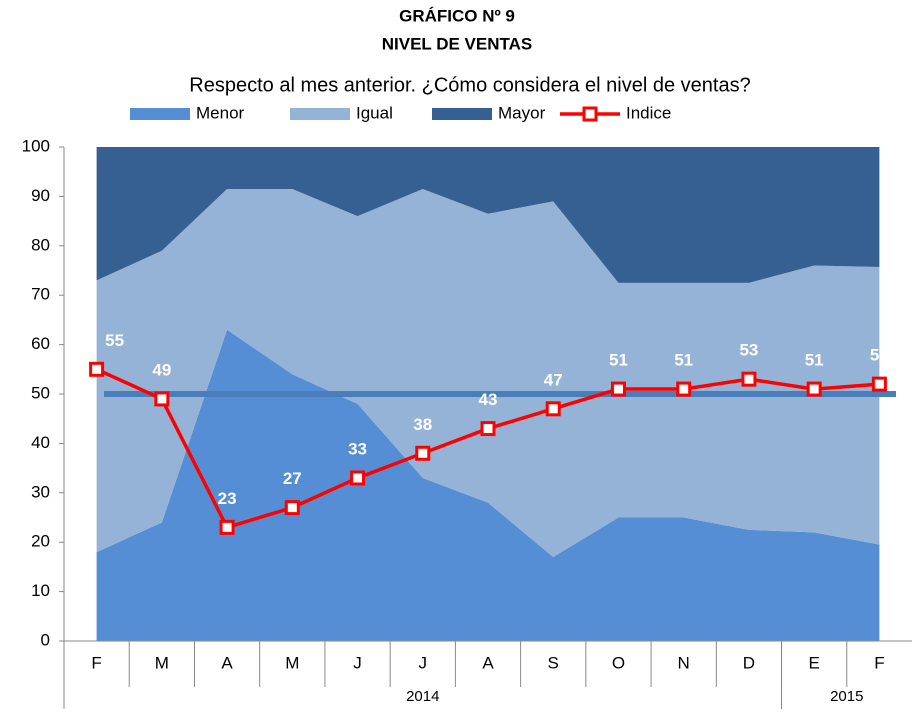 Image resolution: width=914 pixels, height=714 pixels. I want to click on x-tick-label: D, so click(749, 662).